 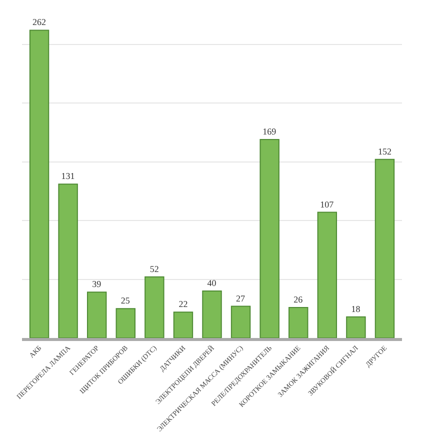 I want to click on data-label: 26, so click(x=299, y=299).